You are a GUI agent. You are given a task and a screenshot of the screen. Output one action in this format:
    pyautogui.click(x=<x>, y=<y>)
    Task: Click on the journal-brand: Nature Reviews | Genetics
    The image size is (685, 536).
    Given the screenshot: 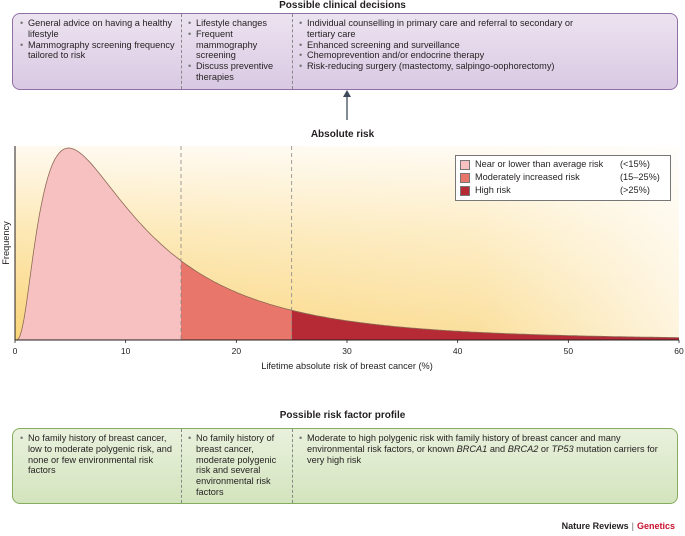 What is the action you would take?
    pyautogui.click(x=618, y=526)
    